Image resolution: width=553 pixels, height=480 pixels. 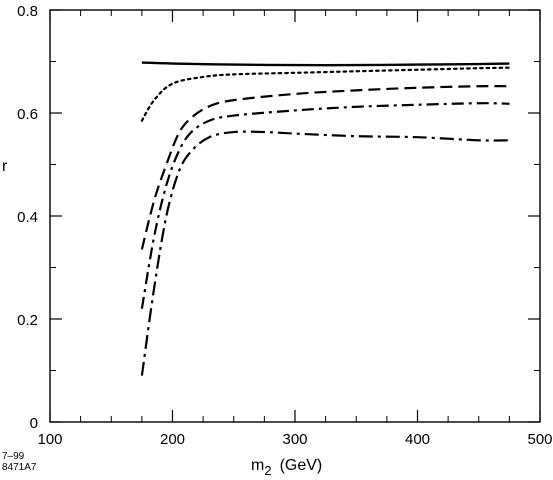 I want to click on series-line-dotted, so click(x=325, y=94).